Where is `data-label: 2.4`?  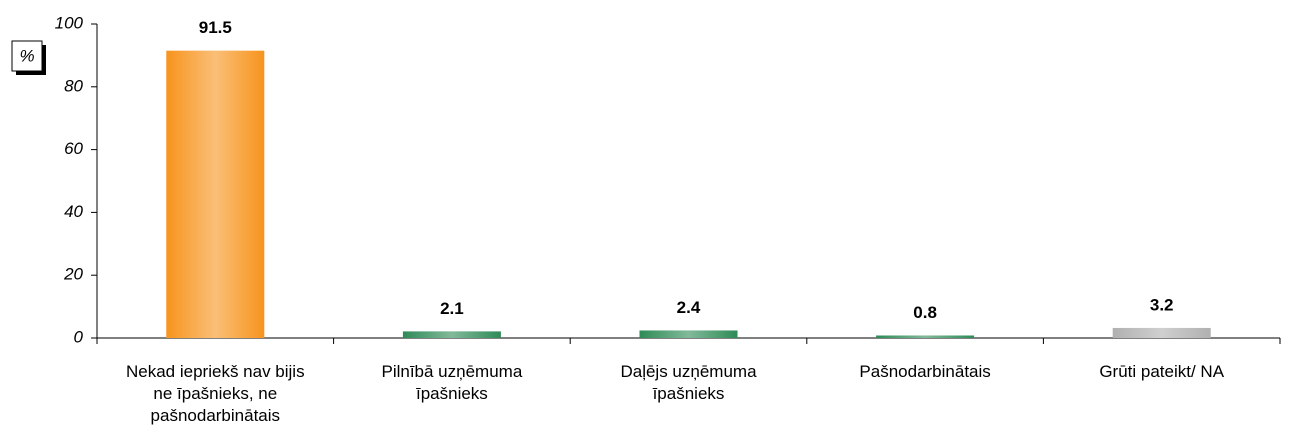
data-label: 2.4 is located at coordinates (689, 307).